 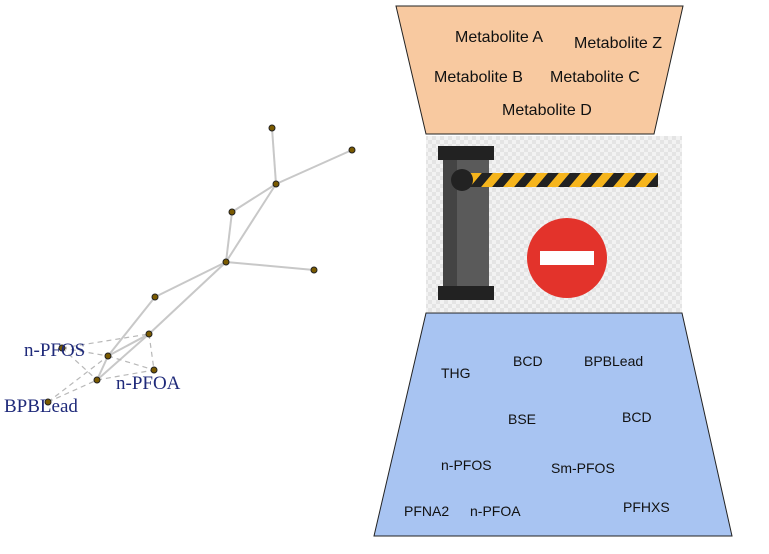 What do you see at coordinates (614, 361) in the screenshot?
I see `chemical-bpblead: BPBLead` at bounding box center [614, 361].